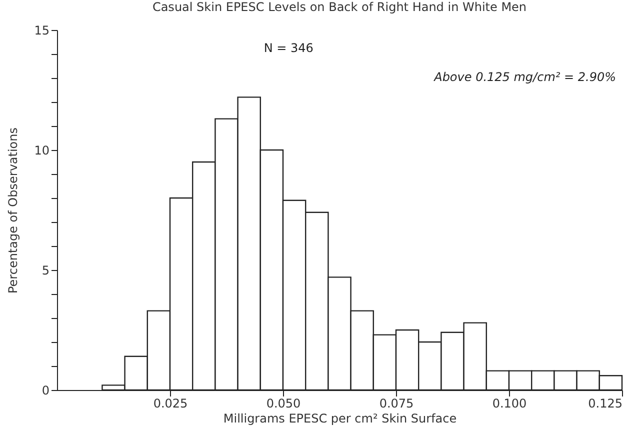 The width and height of the screenshot is (644, 445). I want to click on y-tick-label: 0, so click(46, 391).